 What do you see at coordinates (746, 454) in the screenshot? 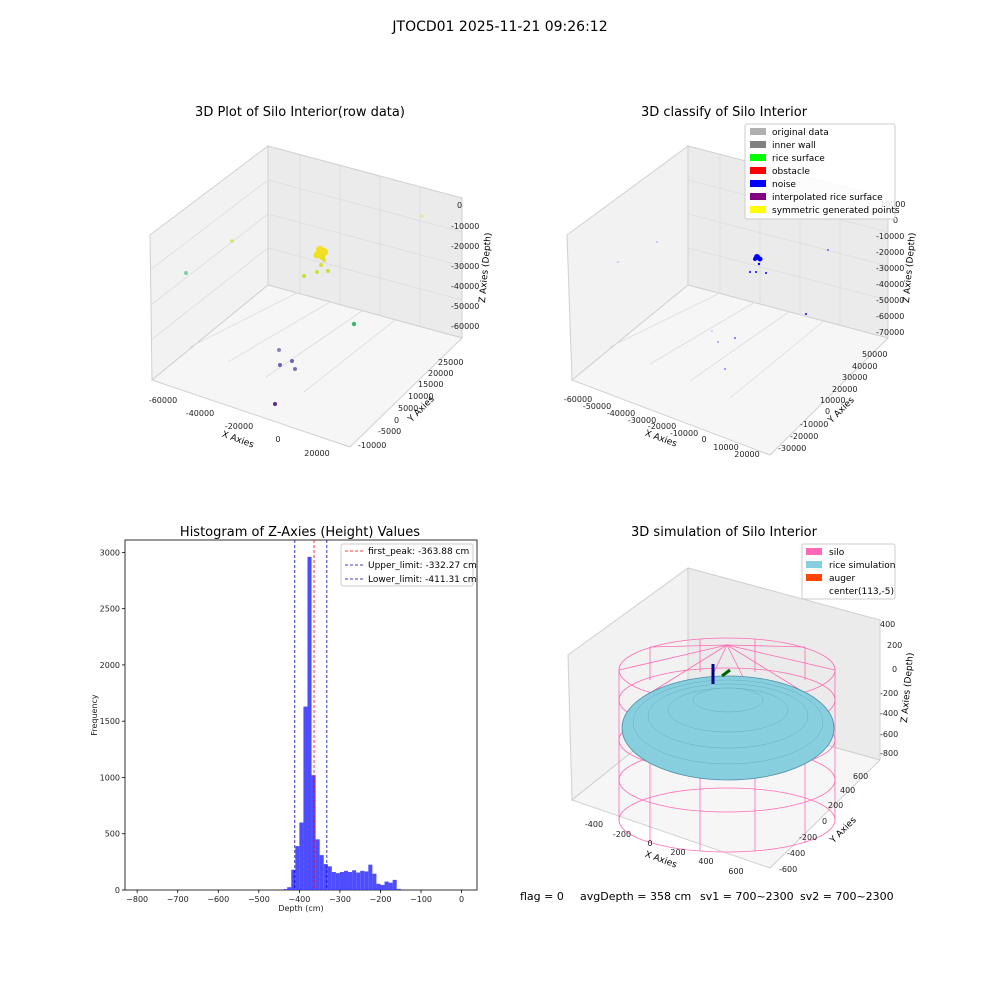
I see `classify-xtick: 20000` at bounding box center [746, 454].